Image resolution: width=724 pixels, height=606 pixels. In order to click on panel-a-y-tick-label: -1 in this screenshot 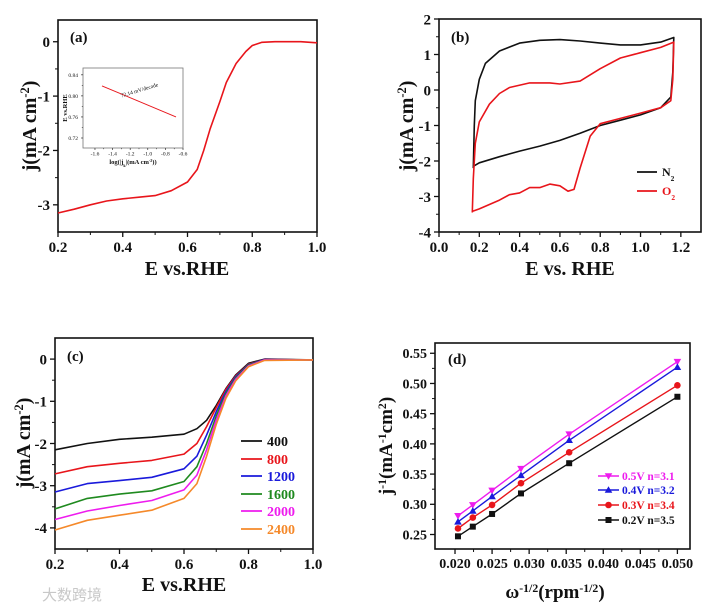, I will do `click(44, 97)`.